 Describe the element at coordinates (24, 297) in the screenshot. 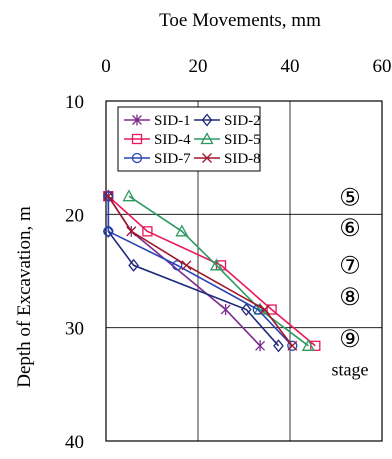

I see `y-axis-title: Depth of Excavation, m` at that location.